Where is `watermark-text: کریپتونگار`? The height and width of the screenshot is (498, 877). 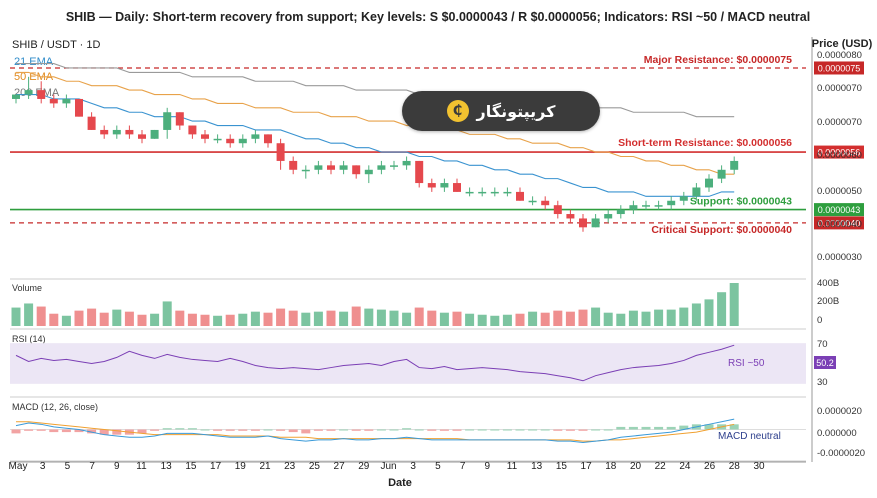 watermark-text: کریپتونگار is located at coordinates (516, 111).